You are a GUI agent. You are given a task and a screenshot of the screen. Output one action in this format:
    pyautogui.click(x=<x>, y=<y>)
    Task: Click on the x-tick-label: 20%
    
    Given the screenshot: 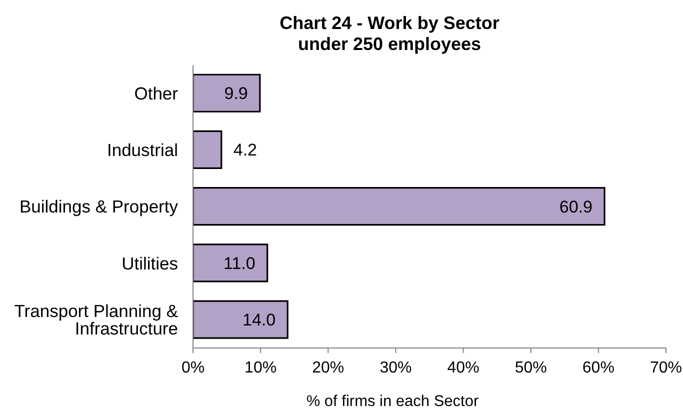 What is the action you would take?
    pyautogui.click(x=328, y=367)
    